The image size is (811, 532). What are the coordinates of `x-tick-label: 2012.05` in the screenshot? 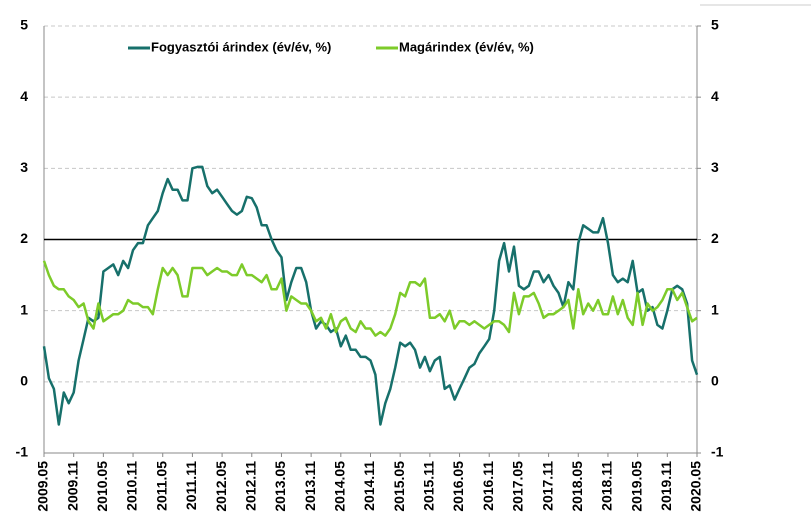 It's located at (221, 486).